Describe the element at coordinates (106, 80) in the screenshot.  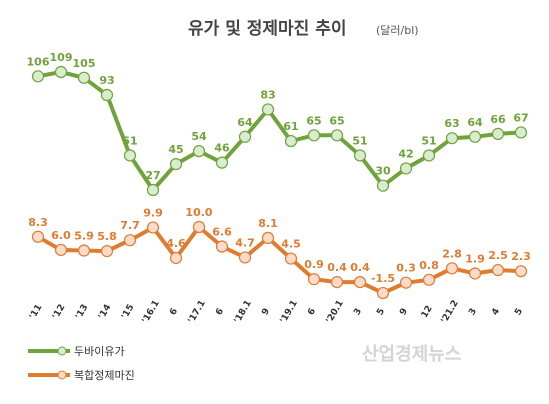
I see `data-label: 93` at that location.